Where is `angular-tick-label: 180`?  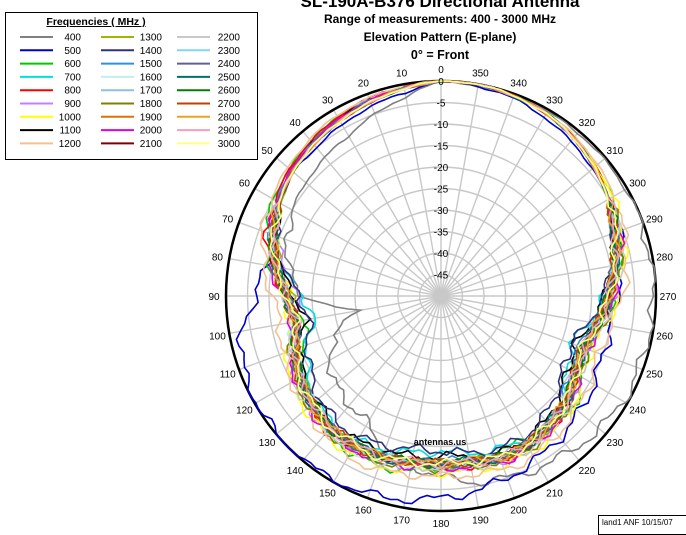 angular-tick-label: 180 is located at coordinates (441, 524).